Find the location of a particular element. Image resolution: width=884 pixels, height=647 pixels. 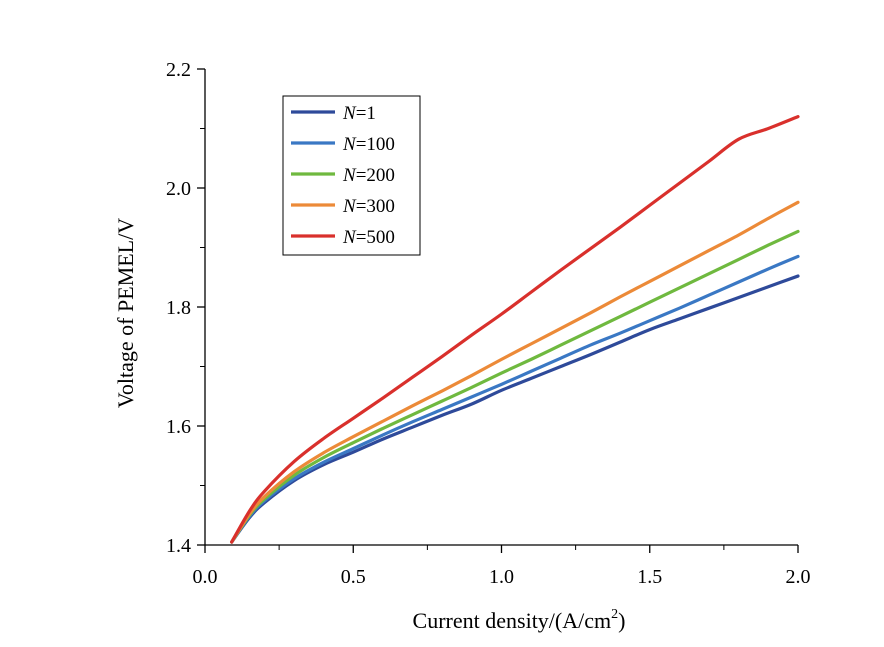

legend-label: N=100 is located at coordinates (368, 144).